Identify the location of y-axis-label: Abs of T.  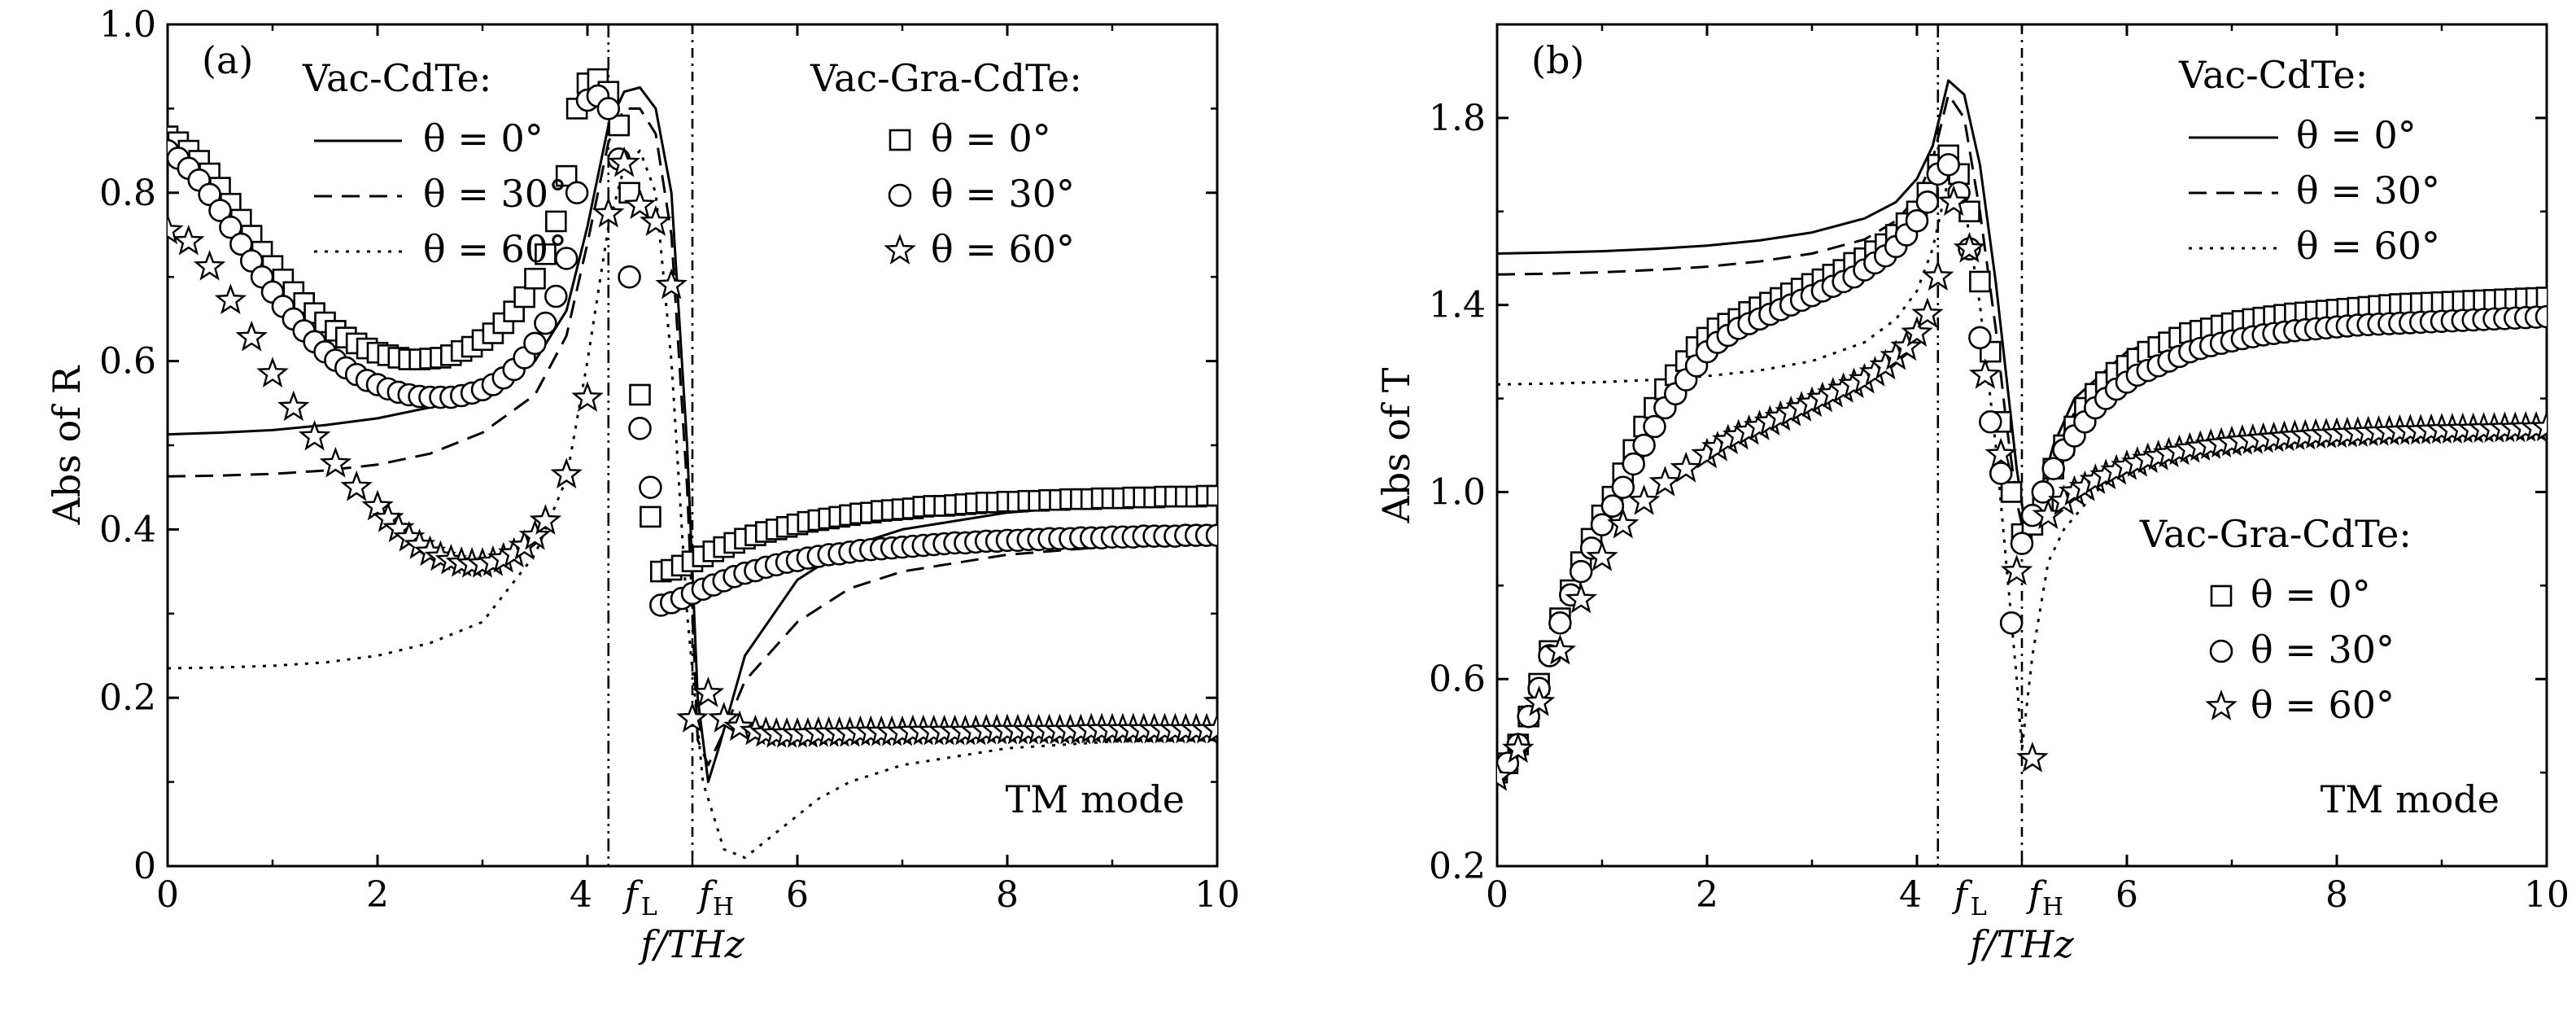
(1396, 445).